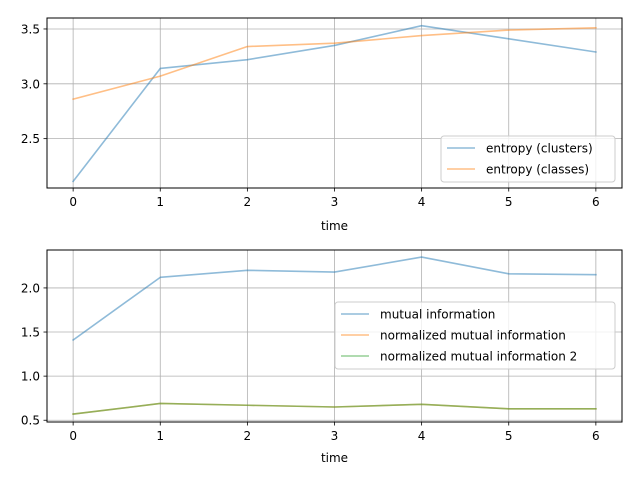 This screenshot has height=484, width=640. What do you see at coordinates (30, 421) in the screenshot?
I see `y-tick-label: 0.5` at bounding box center [30, 421].